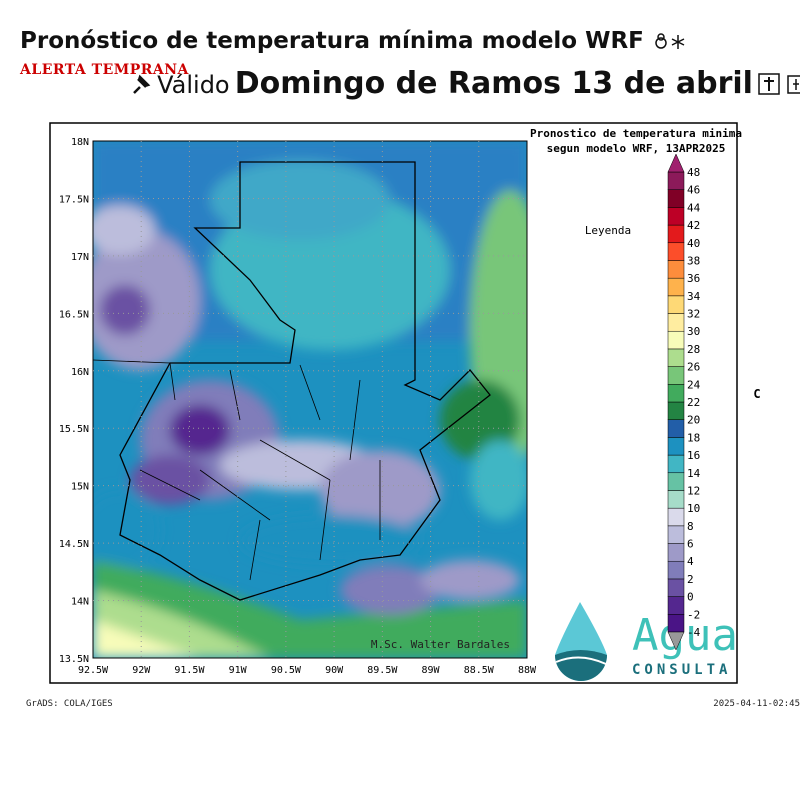 This screenshot has width=800, height=800. I want to click on legend-label: Leyenda, so click(608, 230).